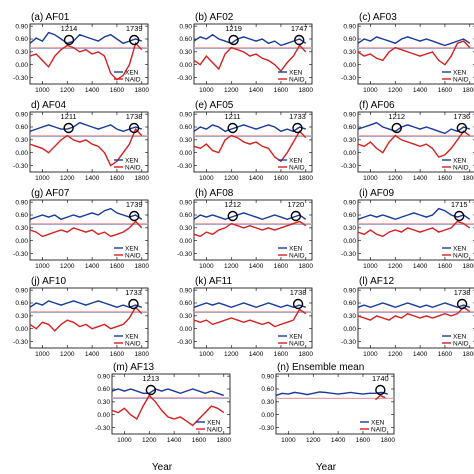  What do you see at coordinates (151, 378) in the screenshot?
I see `event-year-label: 1213` at bounding box center [151, 378].